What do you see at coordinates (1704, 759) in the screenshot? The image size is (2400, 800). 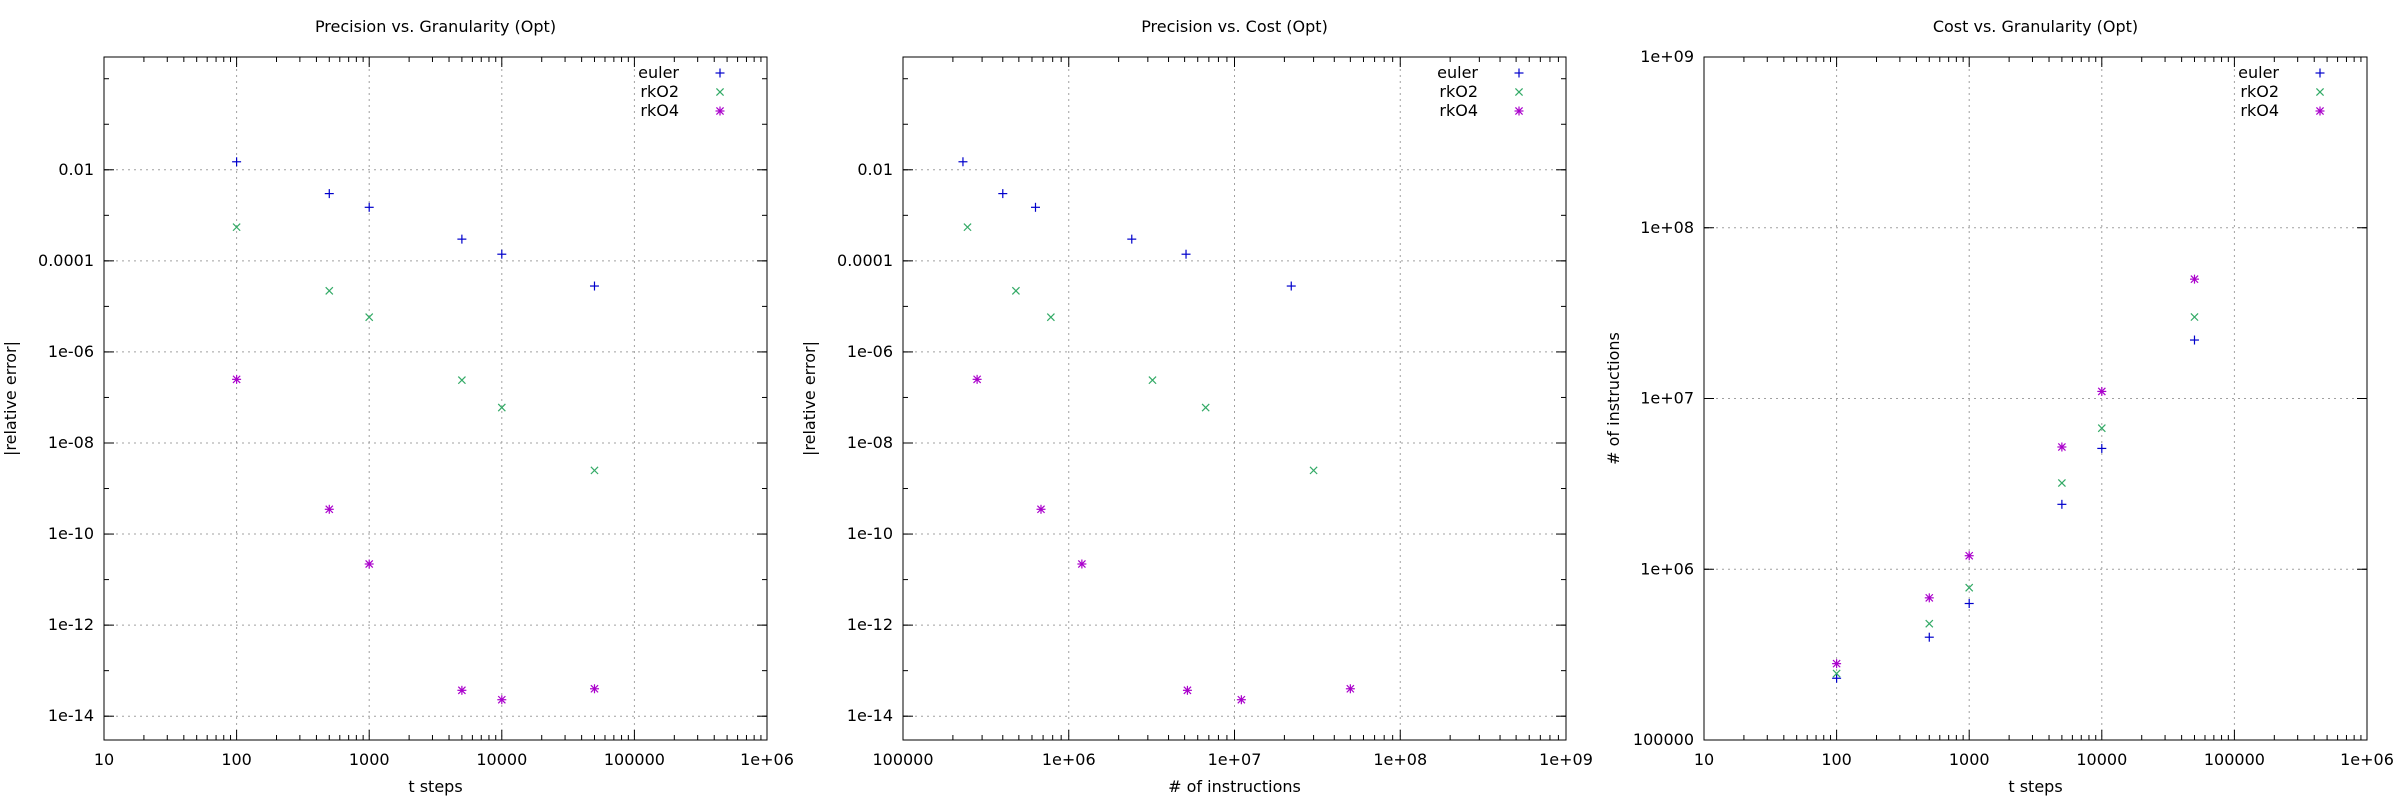 I see `x-tick-label: 10` at bounding box center [1704, 759].